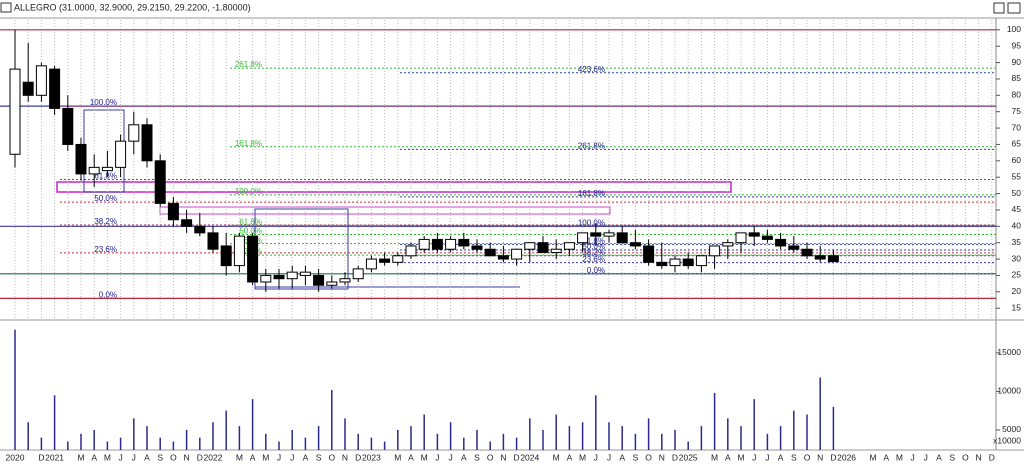 This screenshot has height=475, width=1024. I want to click on y-tick-label: 85, so click(1017, 78).